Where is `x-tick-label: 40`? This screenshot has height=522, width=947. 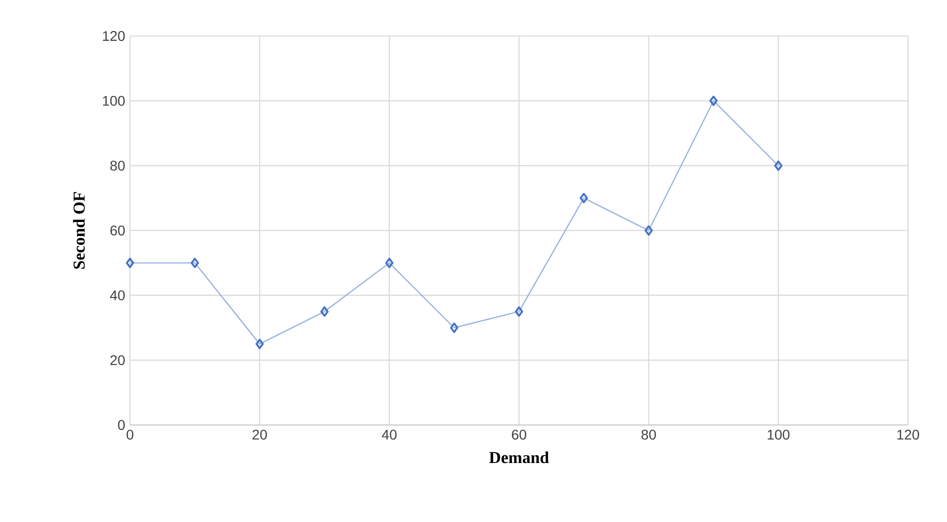
x-tick-label: 40 is located at coordinates (389, 435).